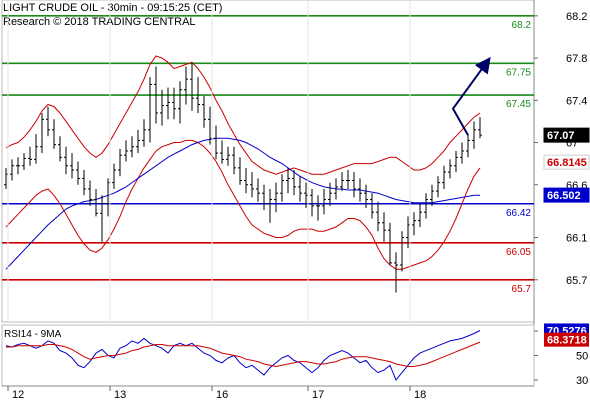 The width and height of the screenshot is (590, 400). Describe the element at coordinates (318, 394) in the screenshot. I see `x-tick-label: 17` at that location.